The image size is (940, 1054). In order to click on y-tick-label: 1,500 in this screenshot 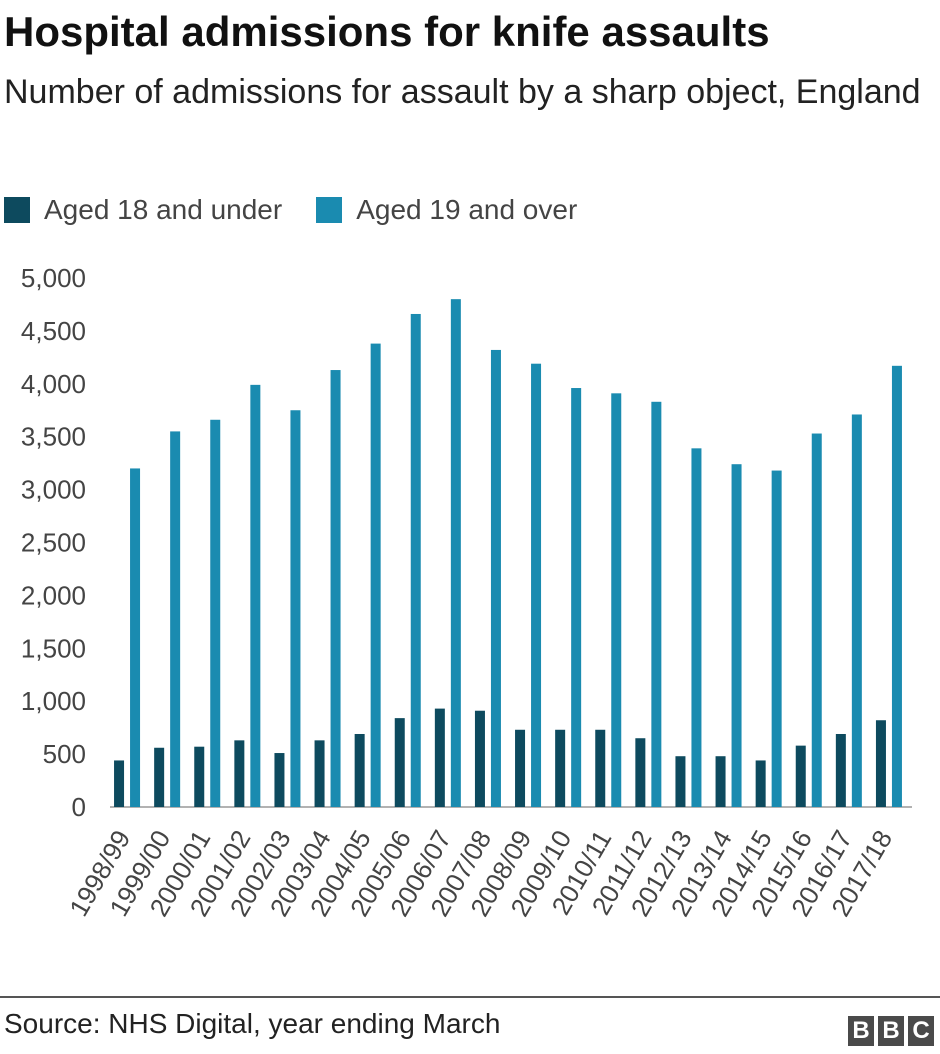, I will do `click(53, 648)`.